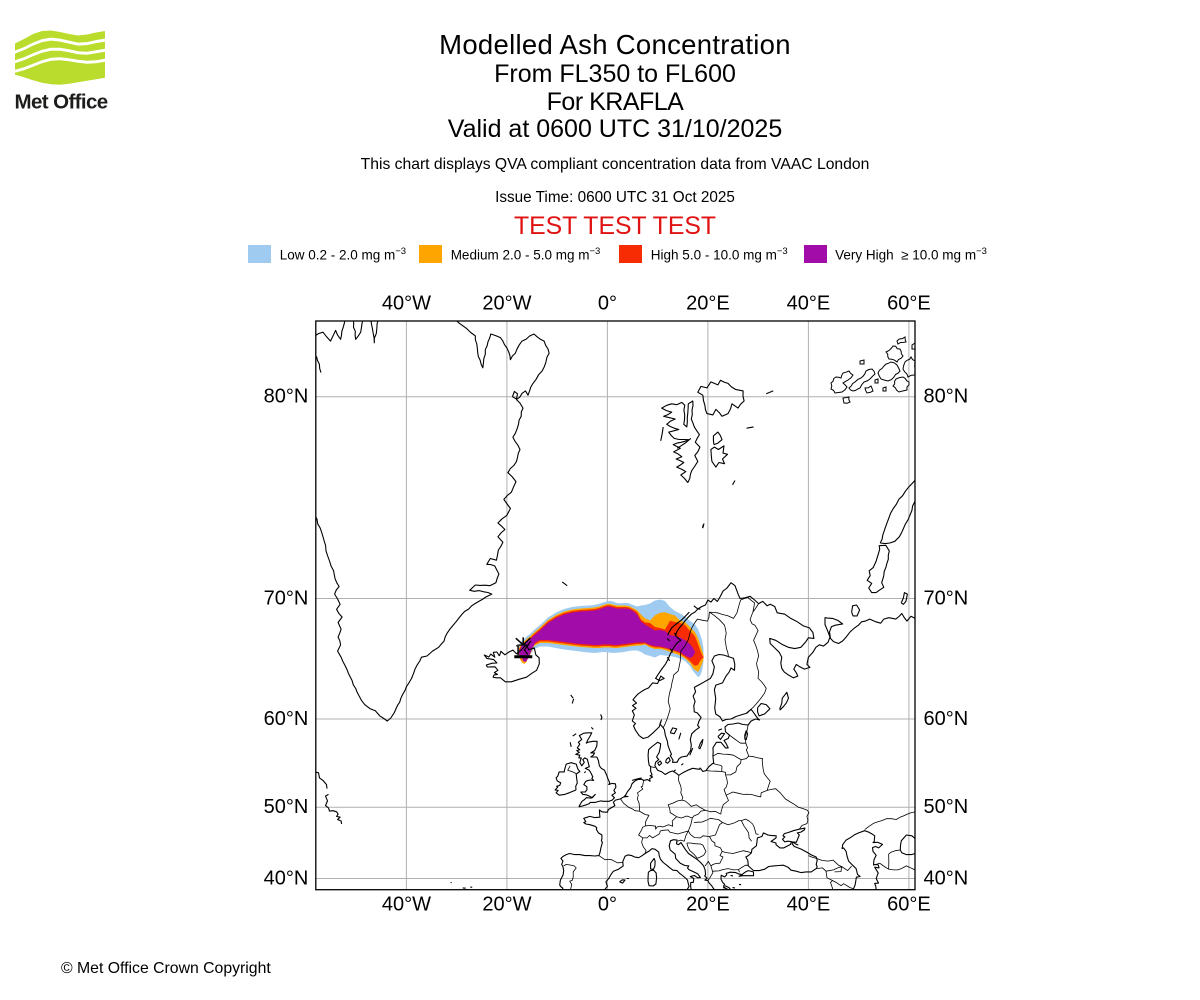 This screenshot has width=1200, height=1000. I want to click on svg-text: Met Office, so click(61, 102).